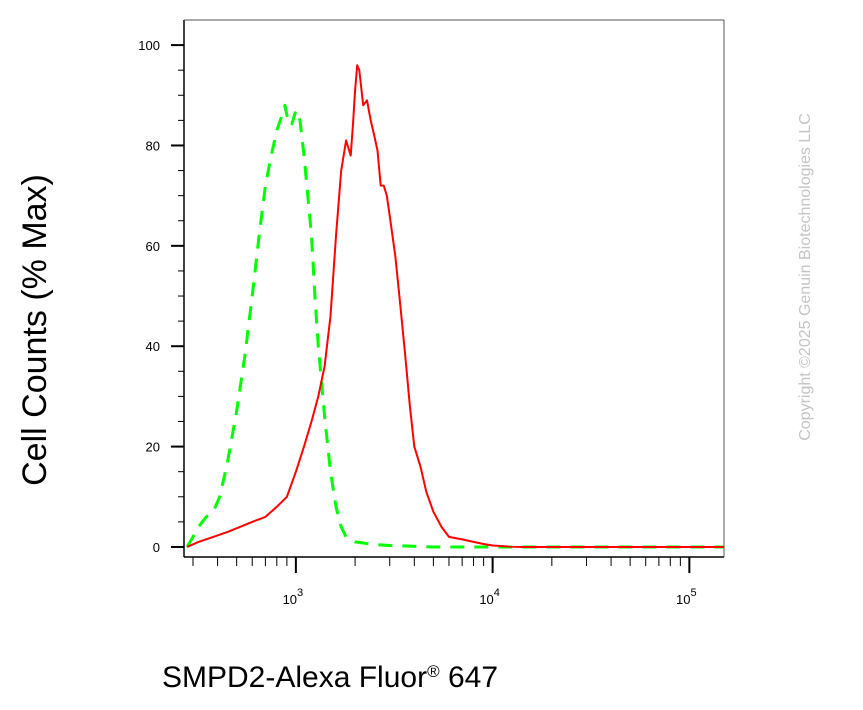 The image size is (863, 710). Describe the element at coordinates (294, 677) in the screenshot. I see `x-axis-label-main: SMPD2-Alexa Fluor` at that location.